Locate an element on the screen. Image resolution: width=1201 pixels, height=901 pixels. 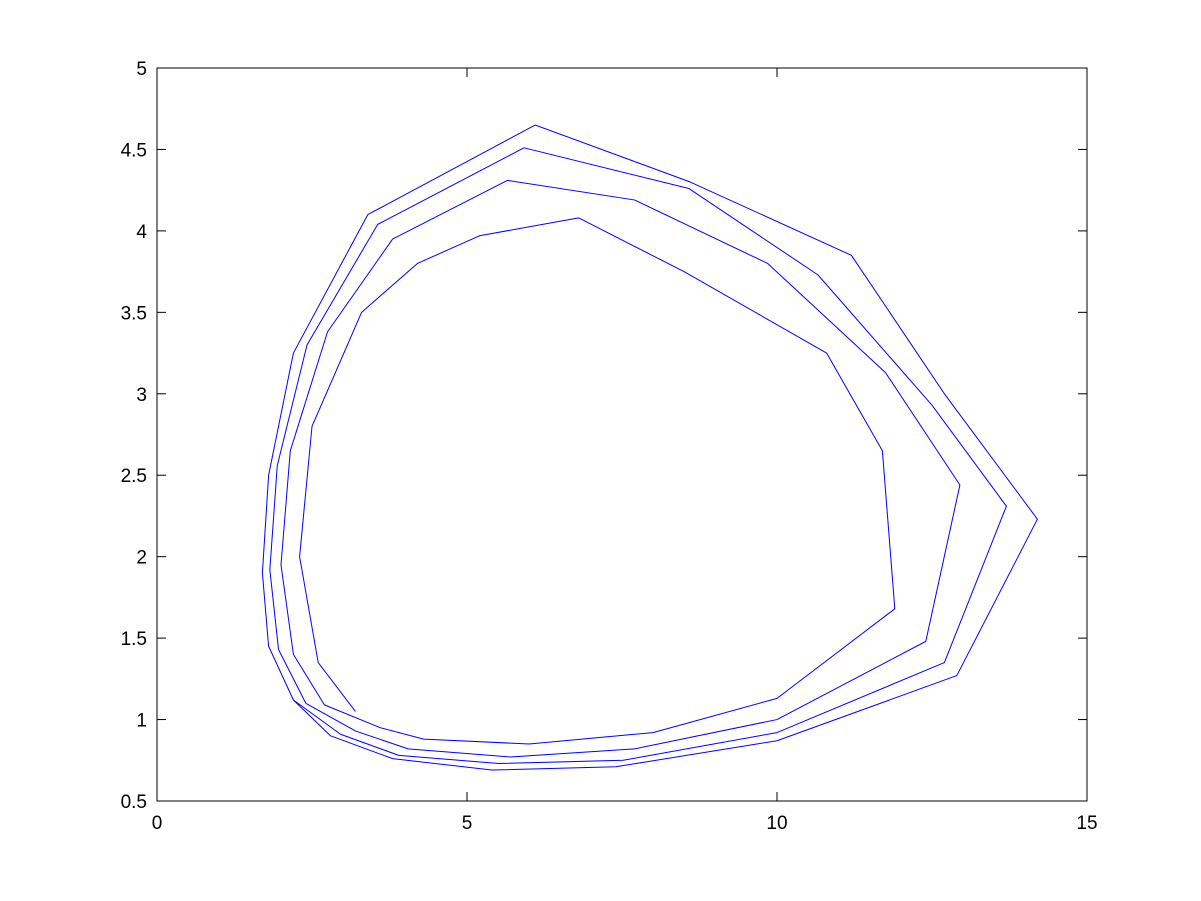
y-tick-label: 2 is located at coordinates (141, 558).